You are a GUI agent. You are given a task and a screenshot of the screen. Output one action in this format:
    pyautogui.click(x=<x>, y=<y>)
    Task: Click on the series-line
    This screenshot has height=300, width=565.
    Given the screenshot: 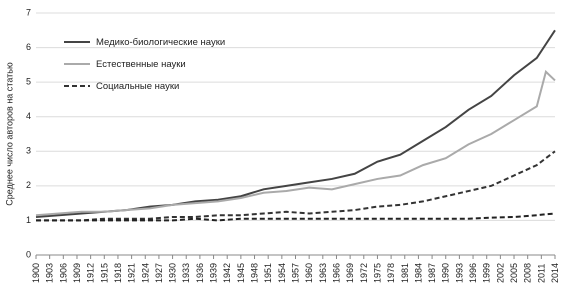 What is the action you would take?
    pyautogui.click(x=296, y=217)
    